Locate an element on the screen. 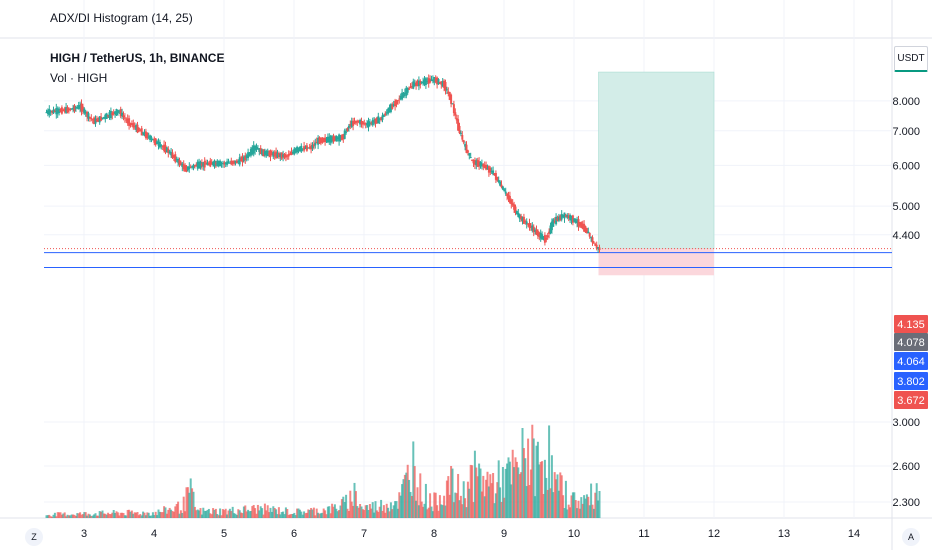  y-tick-label: 4.400 is located at coordinates (906, 236).